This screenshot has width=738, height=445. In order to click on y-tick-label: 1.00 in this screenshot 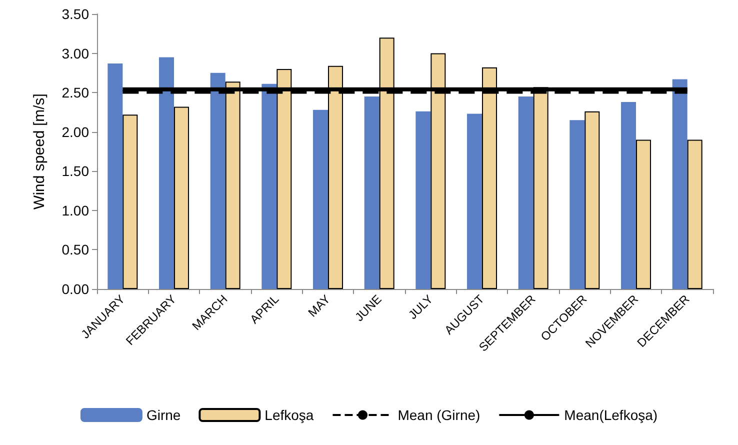, I will do `click(76, 210)`.